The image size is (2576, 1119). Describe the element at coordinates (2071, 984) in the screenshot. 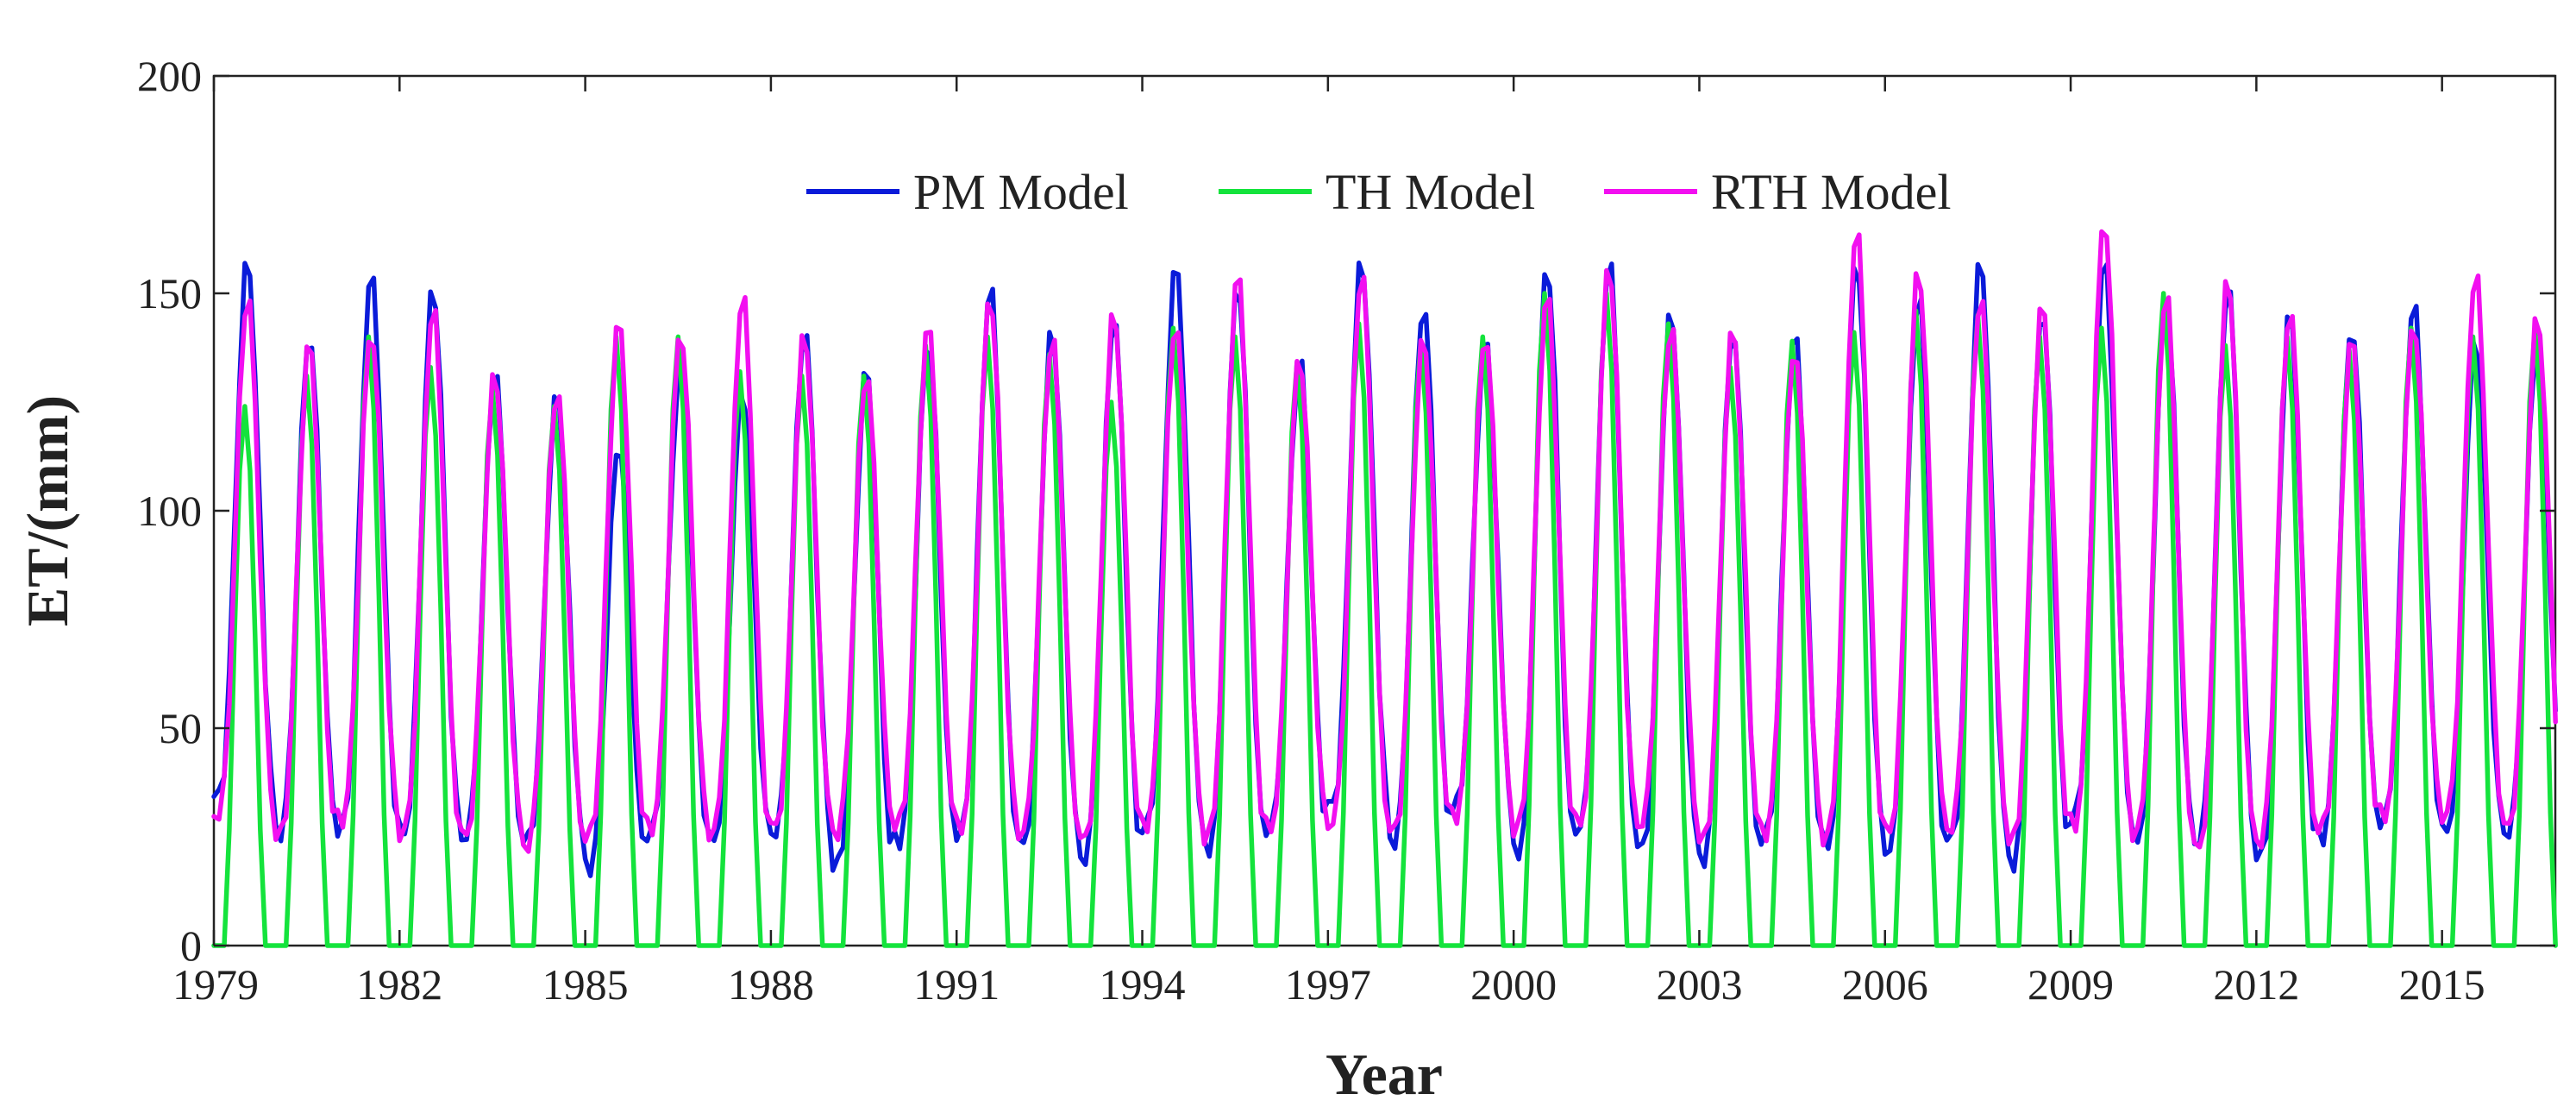

I see `x-tick-label: 2009` at that location.